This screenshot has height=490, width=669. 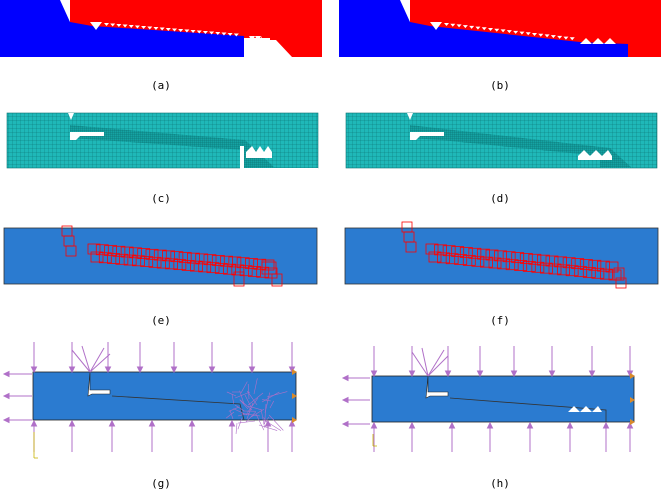 What do you see at coordinates (71, 116) in the screenshot?
I see `mesh-top-notch` at bounding box center [71, 116].